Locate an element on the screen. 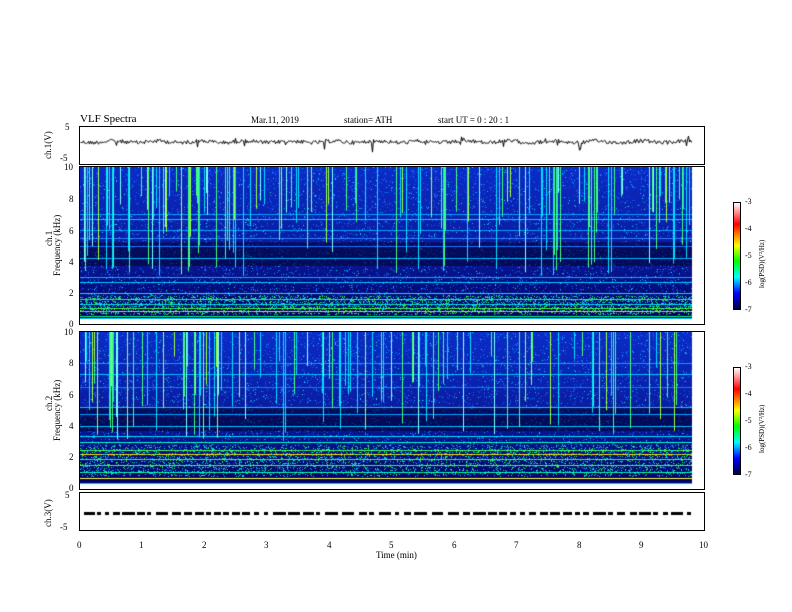  ch1-ytick-8: 8 is located at coordinates (71, 199).